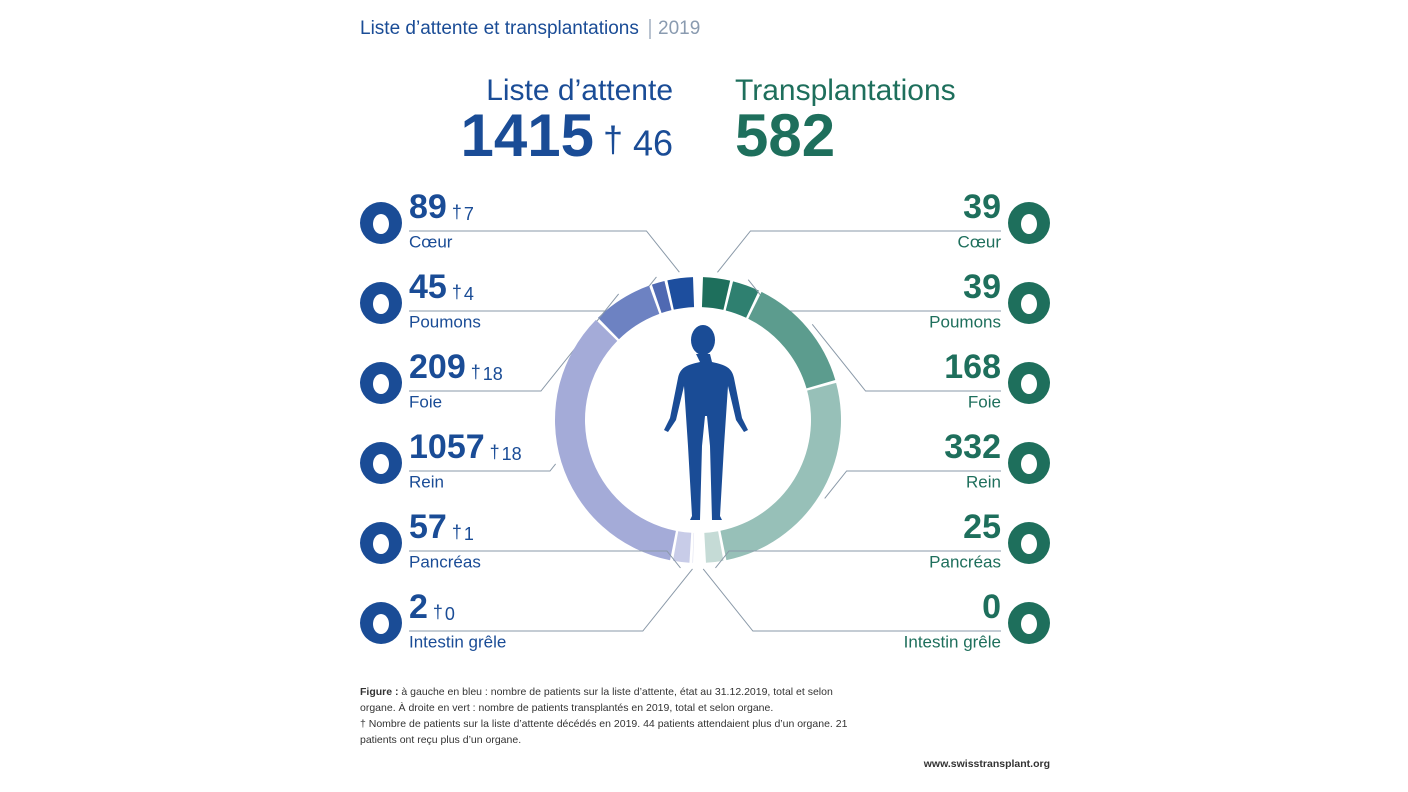 This screenshot has height=792, width=1408. I want to click on waiting-label: Liste d’attente, so click(579, 90).